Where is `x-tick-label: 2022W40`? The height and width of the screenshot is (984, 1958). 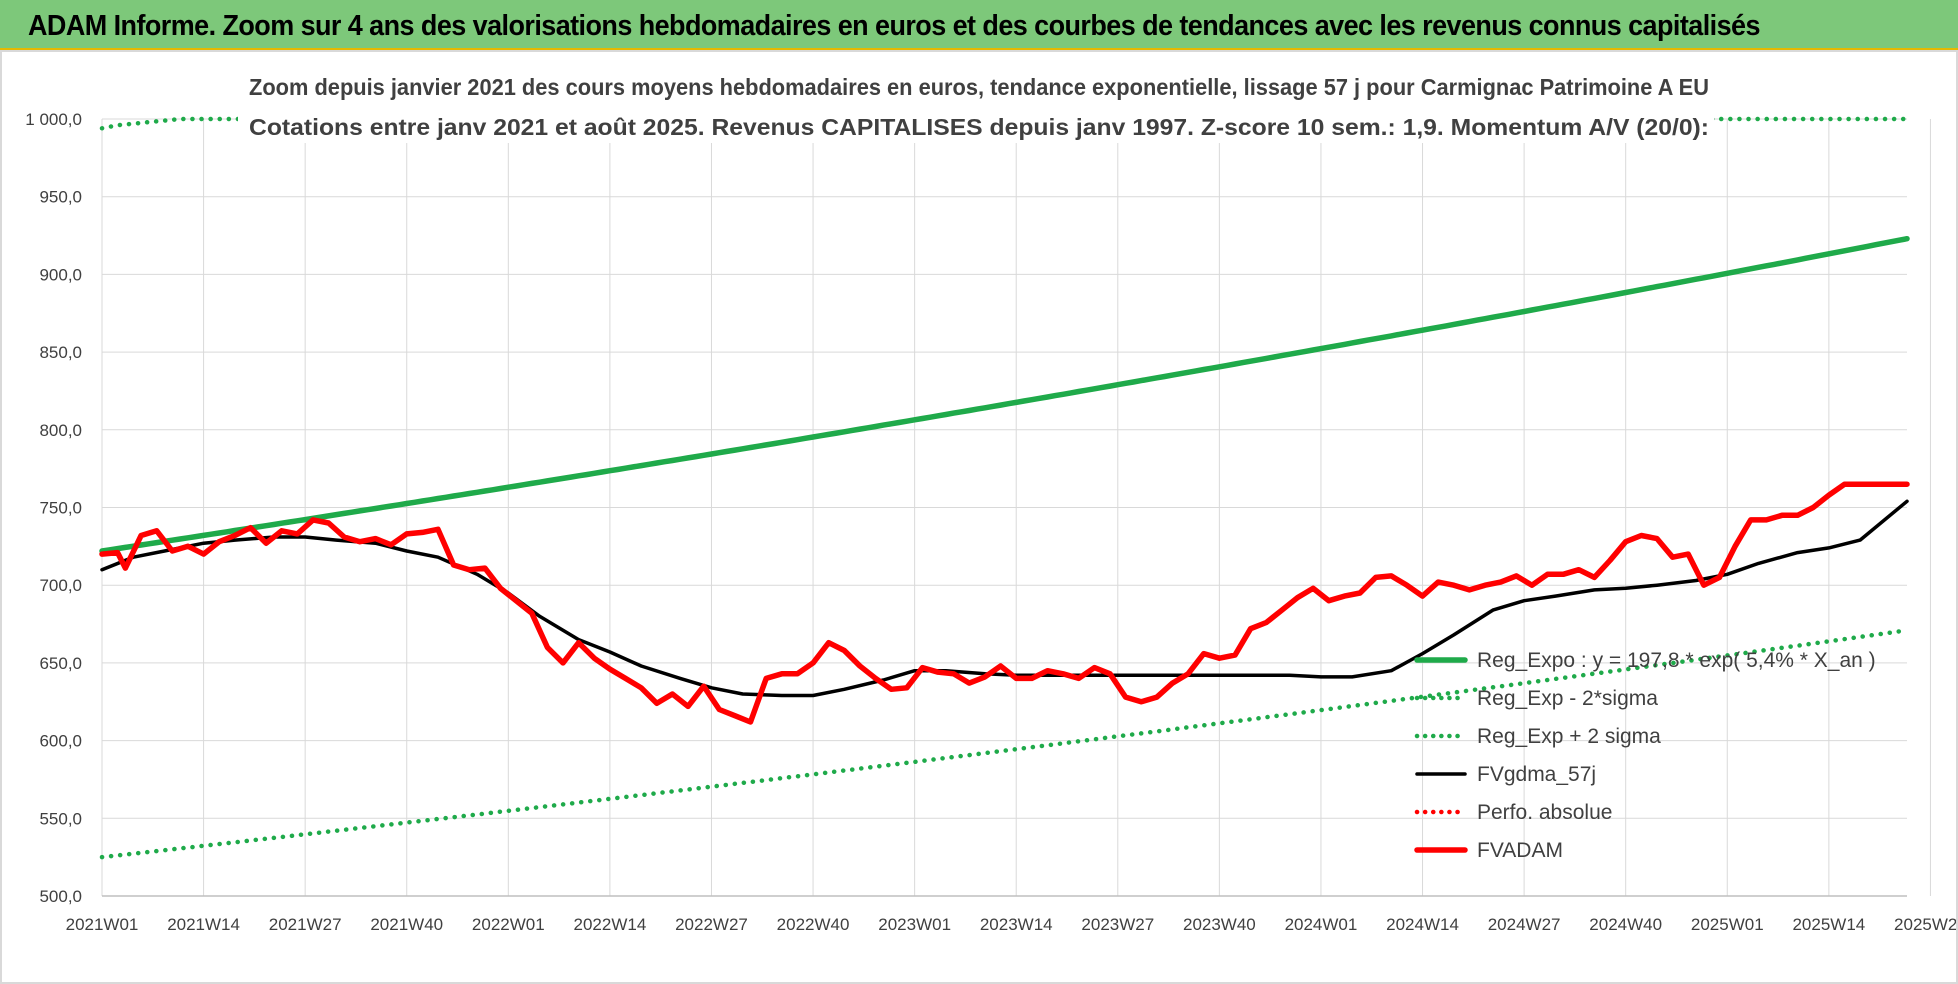 x-tick-label: 2022W40 is located at coordinates (813, 924).